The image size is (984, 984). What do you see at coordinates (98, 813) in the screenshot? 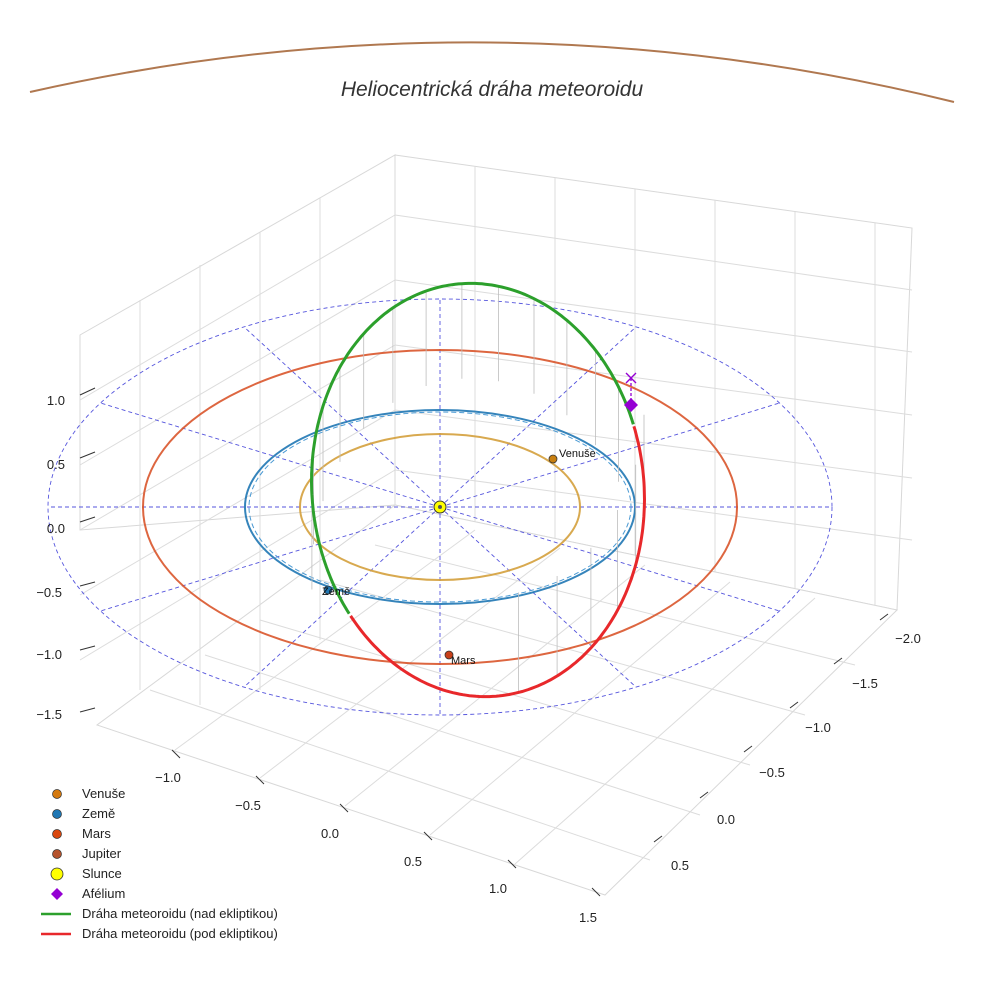
I see `legend-label: Země` at bounding box center [98, 813].